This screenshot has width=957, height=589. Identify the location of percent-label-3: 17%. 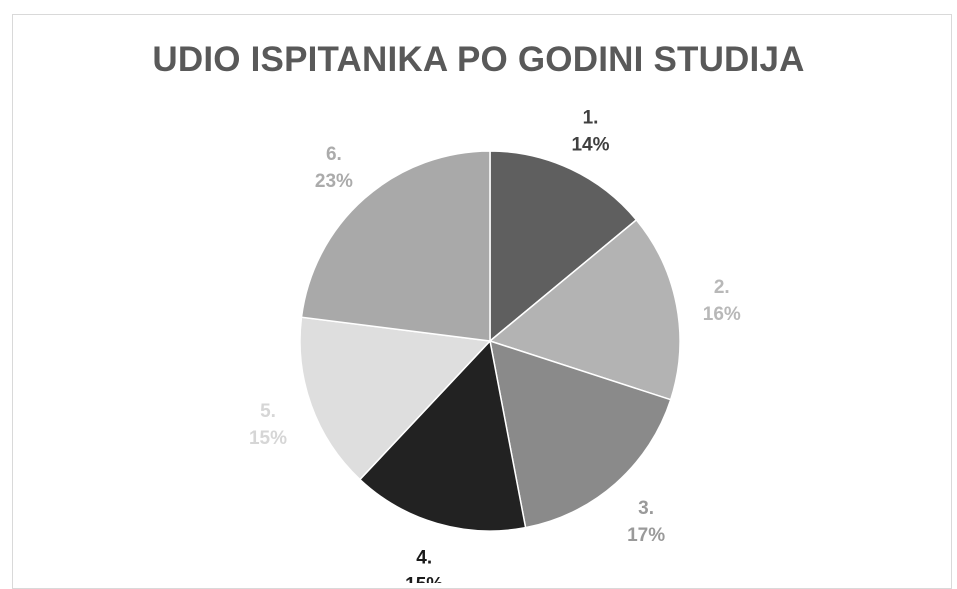
(646, 535).